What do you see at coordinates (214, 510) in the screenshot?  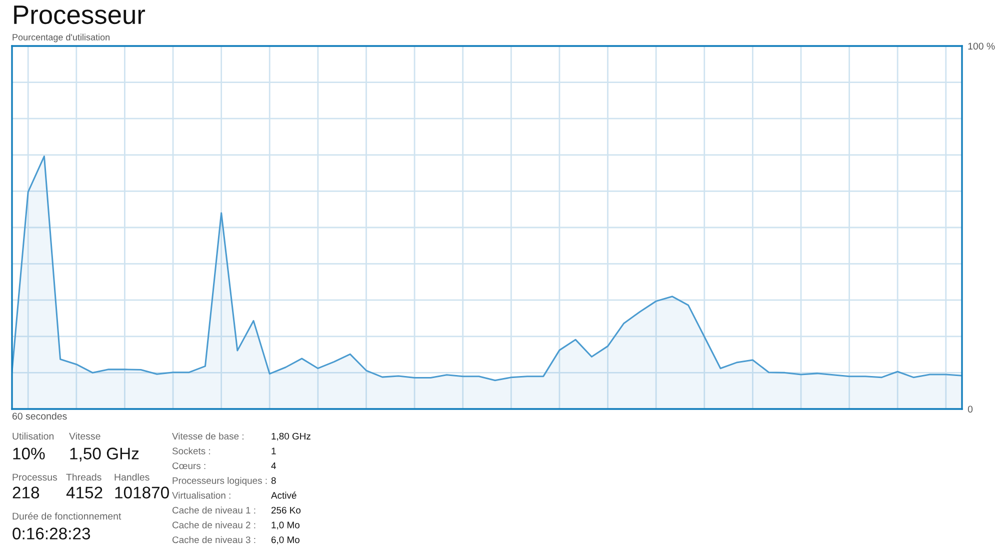 I see `text: Cache de niveau 1 :` at bounding box center [214, 510].